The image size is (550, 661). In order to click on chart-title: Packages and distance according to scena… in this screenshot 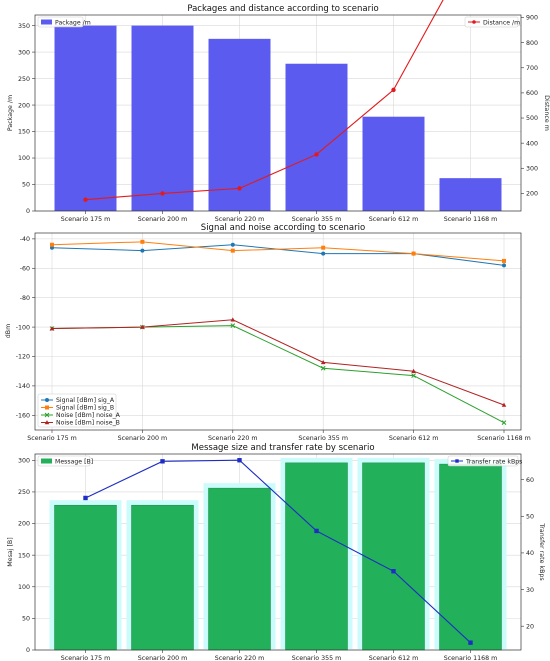, I will do `click(282, 9)`.